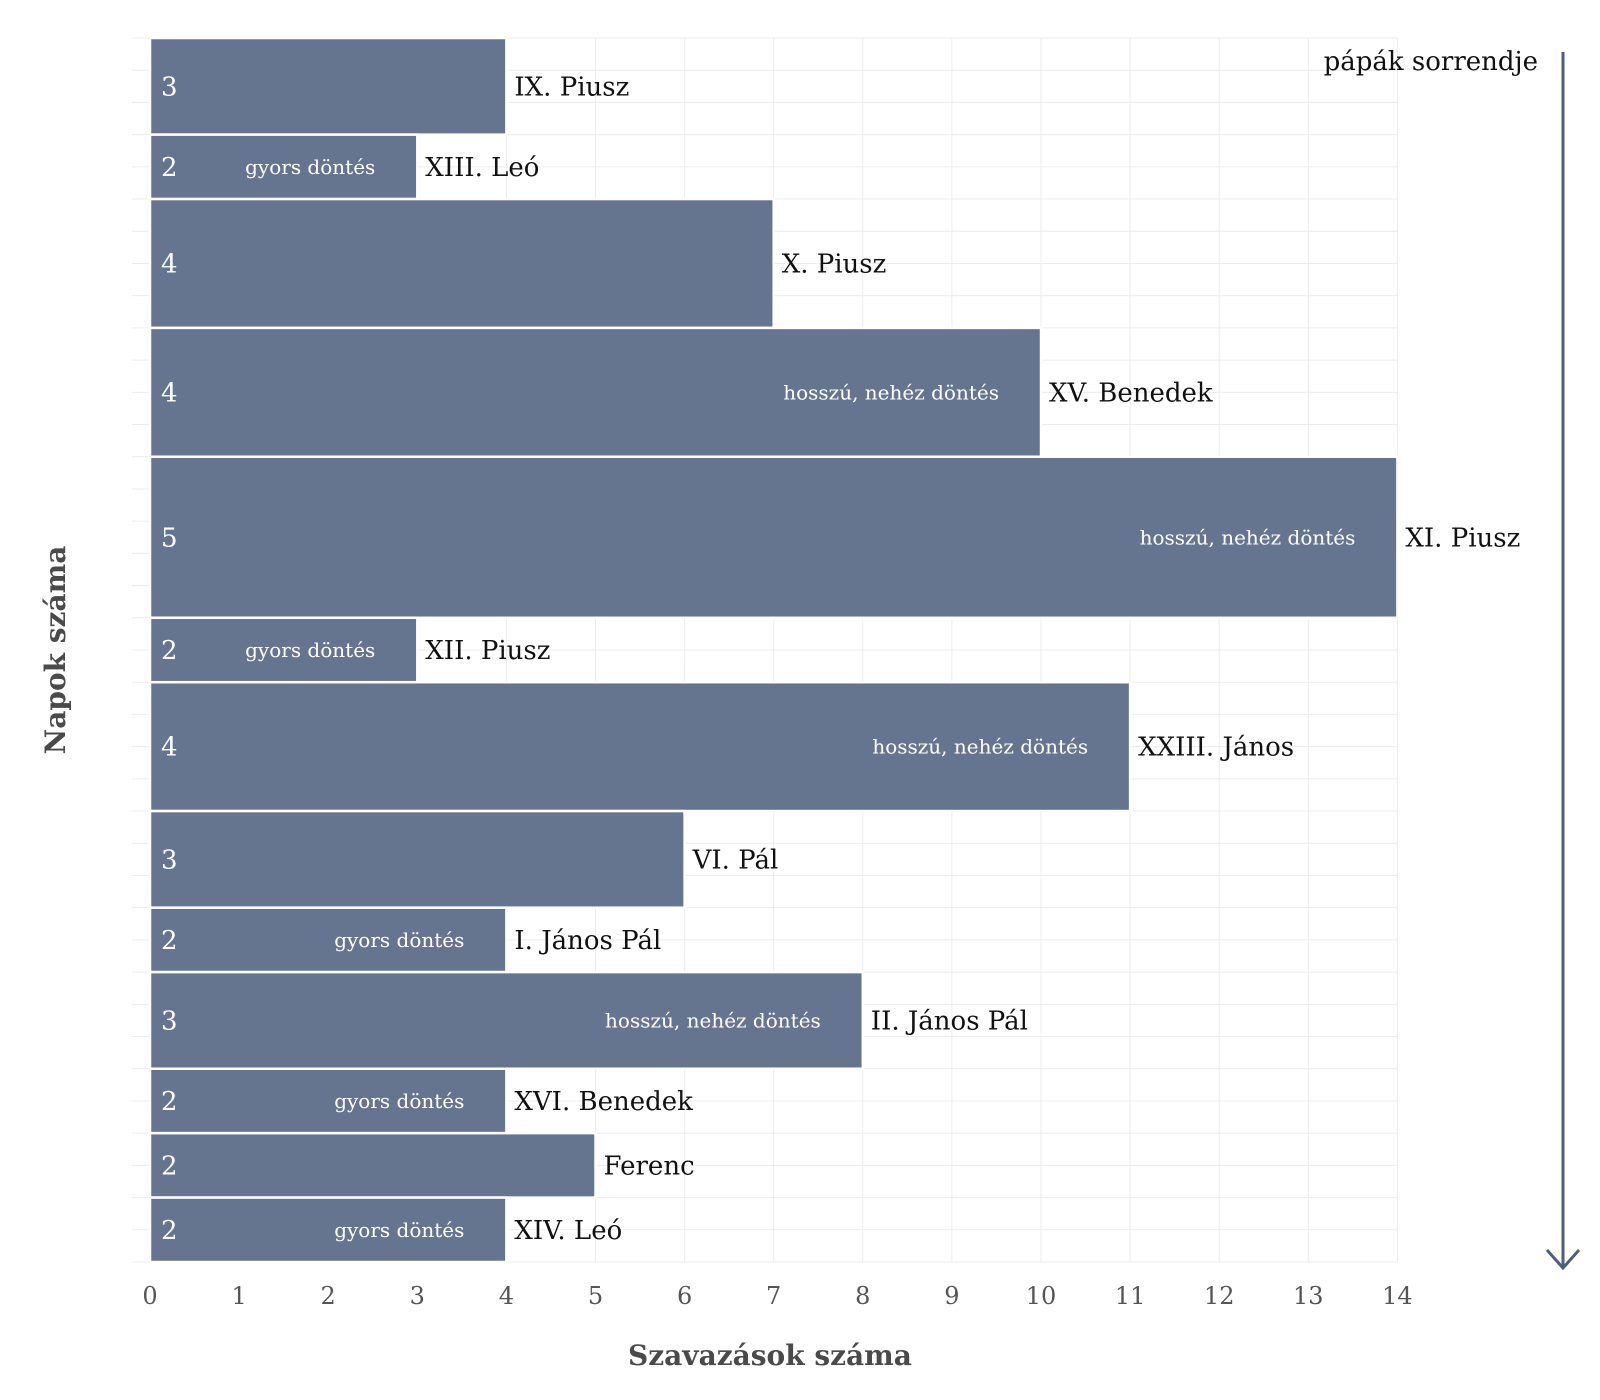  I want to click on bar-group: 4 X. Piusz, so click(517, 263).